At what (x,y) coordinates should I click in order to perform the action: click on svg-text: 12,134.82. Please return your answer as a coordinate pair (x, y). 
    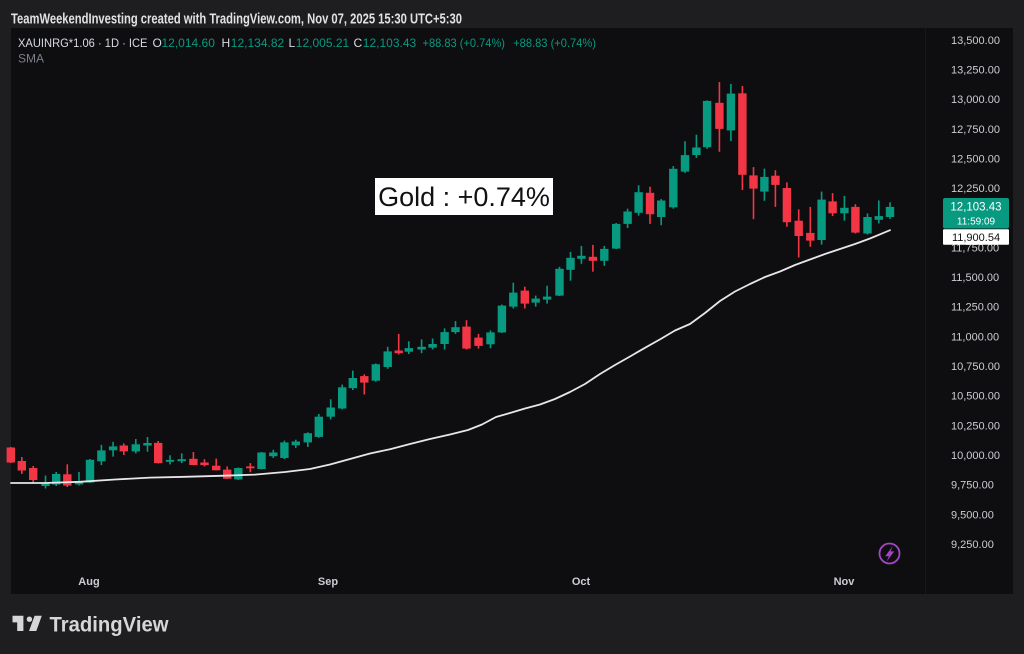
    Looking at the image, I should click on (258, 43).